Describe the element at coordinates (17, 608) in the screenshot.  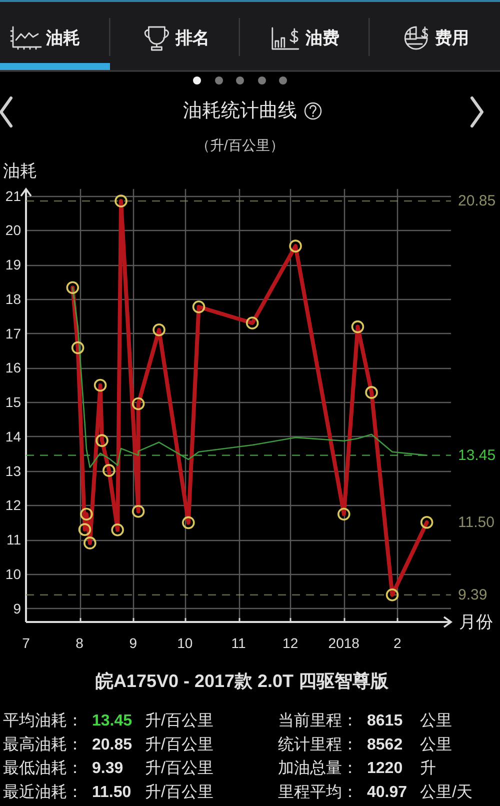
I see `y-tick-label: 9` at that location.